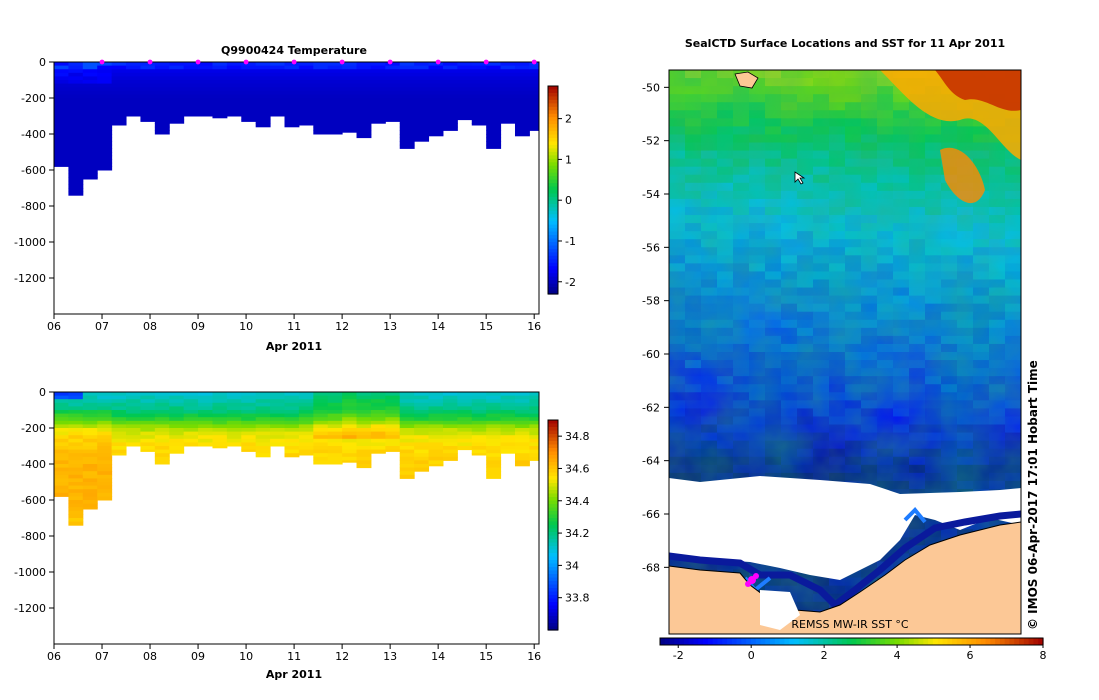 Image resolution: width=1099 pixels, height=700 pixels. Describe the element at coordinates (851, 641) in the screenshot. I see `colorbar-frame` at that location.